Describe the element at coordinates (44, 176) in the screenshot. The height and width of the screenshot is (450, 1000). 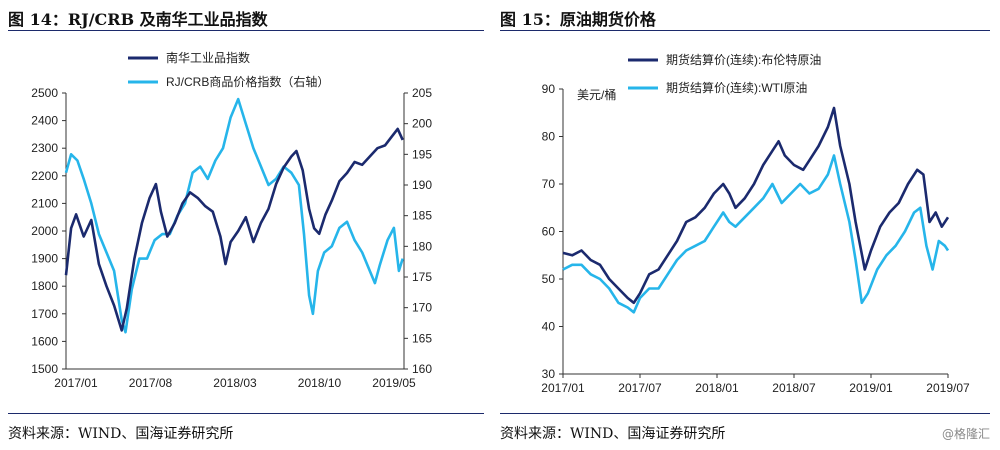
I see `left-y-tick-label: 2200` at that location.